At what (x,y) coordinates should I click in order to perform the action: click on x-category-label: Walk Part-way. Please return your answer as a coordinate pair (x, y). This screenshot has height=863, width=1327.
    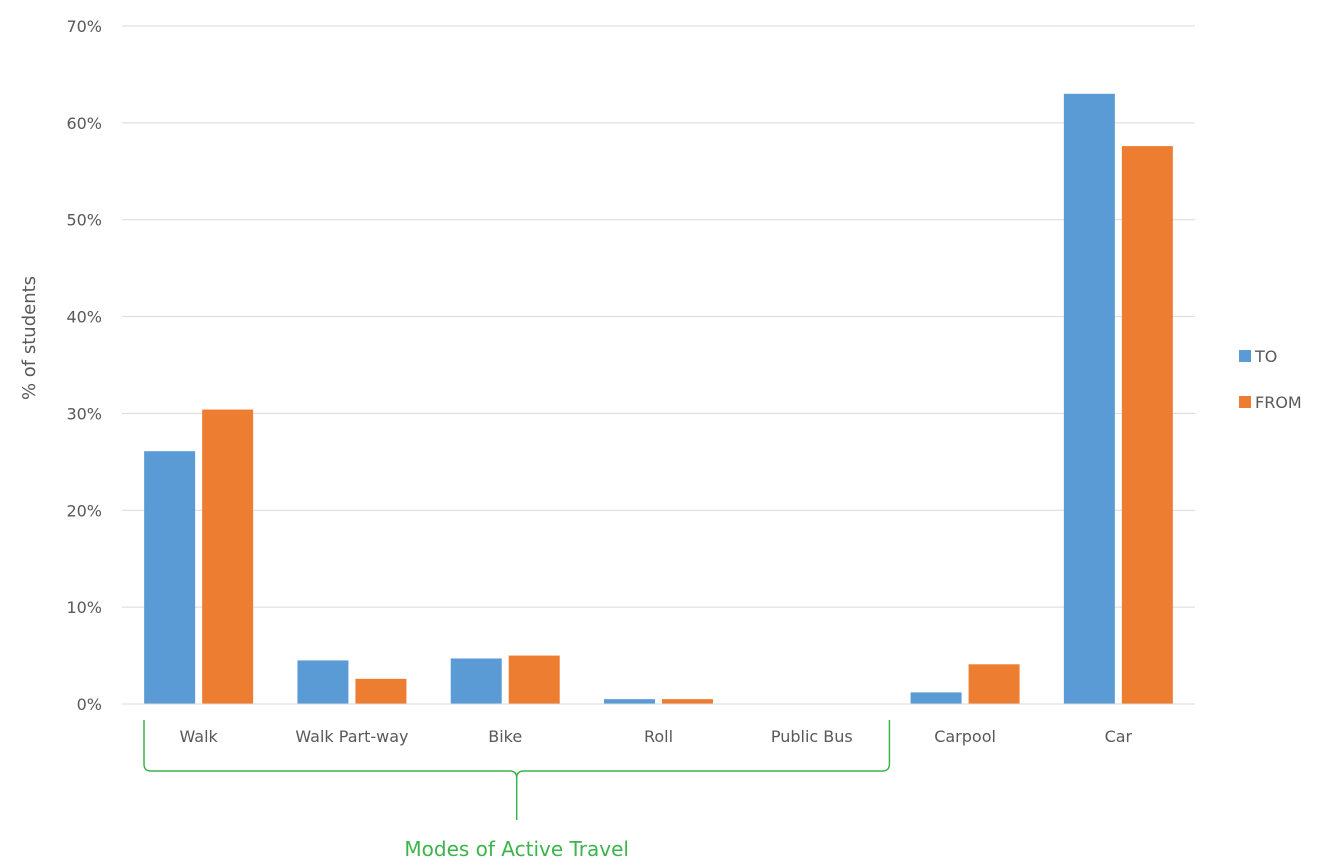
    Looking at the image, I should click on (351, 736).